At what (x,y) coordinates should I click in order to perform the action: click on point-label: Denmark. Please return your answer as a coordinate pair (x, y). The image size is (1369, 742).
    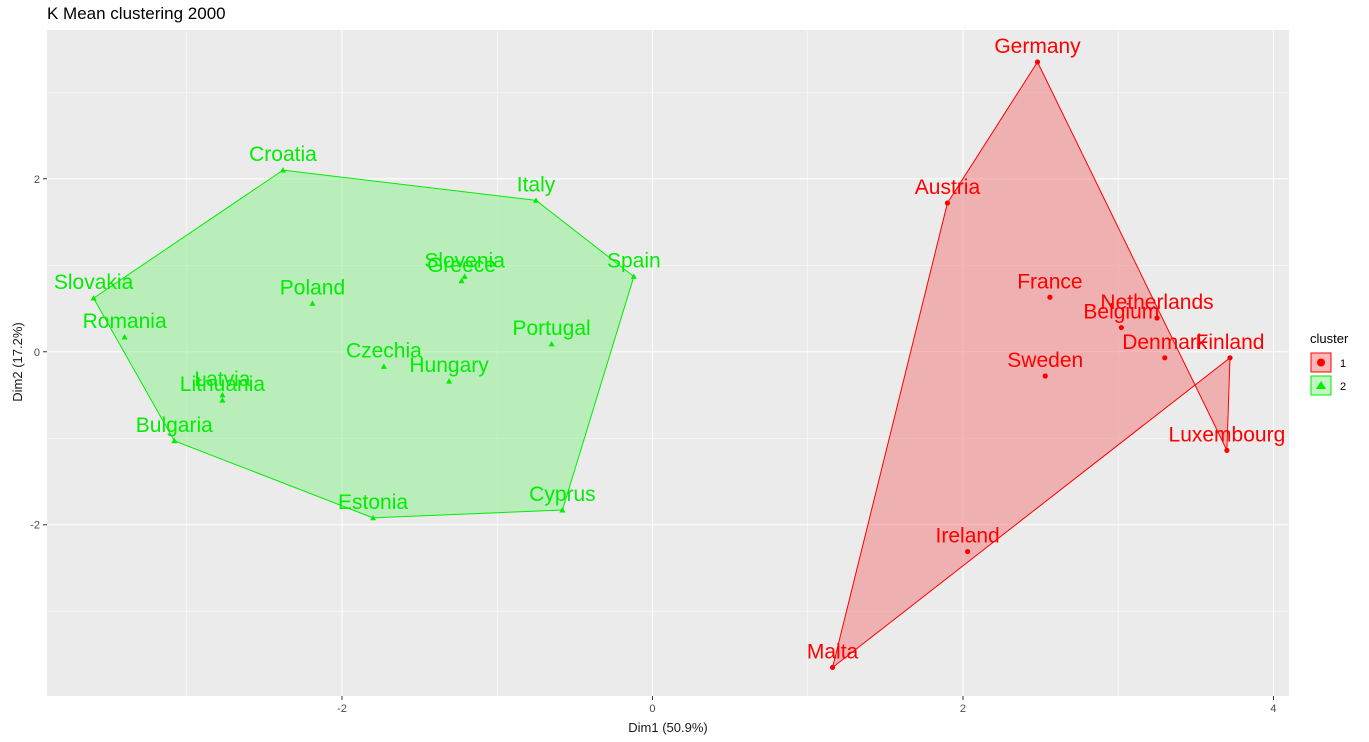
    Looking at the image, I should click on (1165, 342).